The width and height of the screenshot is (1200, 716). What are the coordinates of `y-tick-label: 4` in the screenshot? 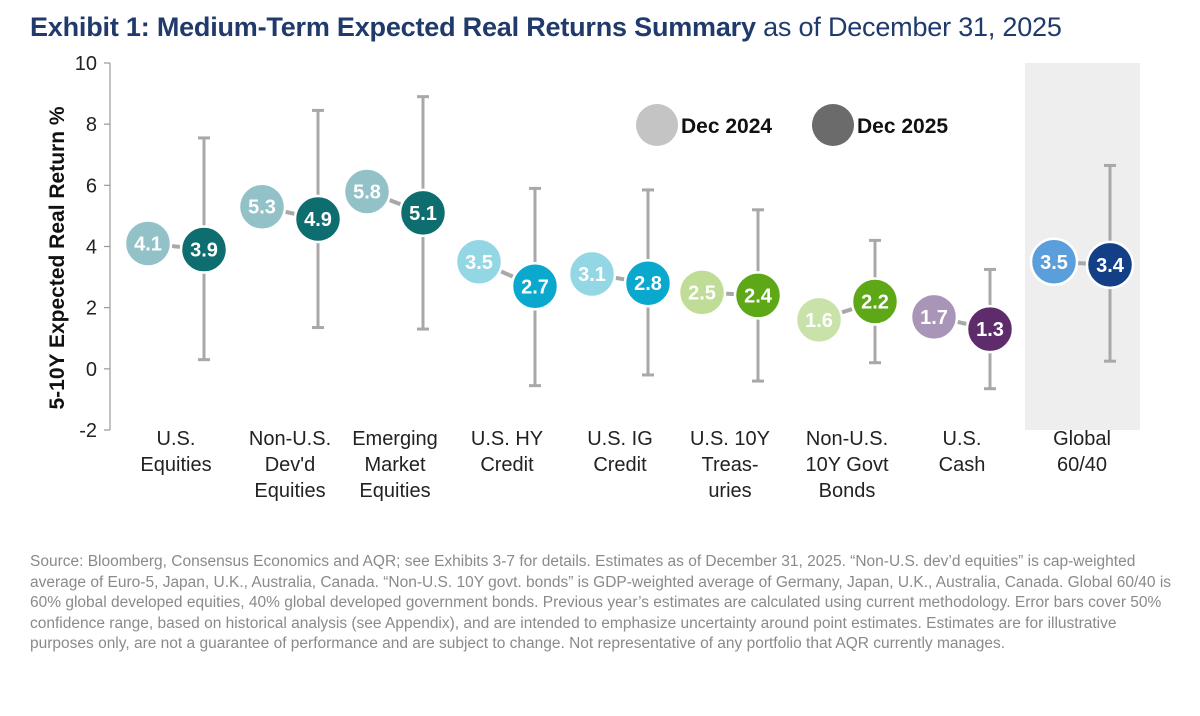 It's located at (91, 248).